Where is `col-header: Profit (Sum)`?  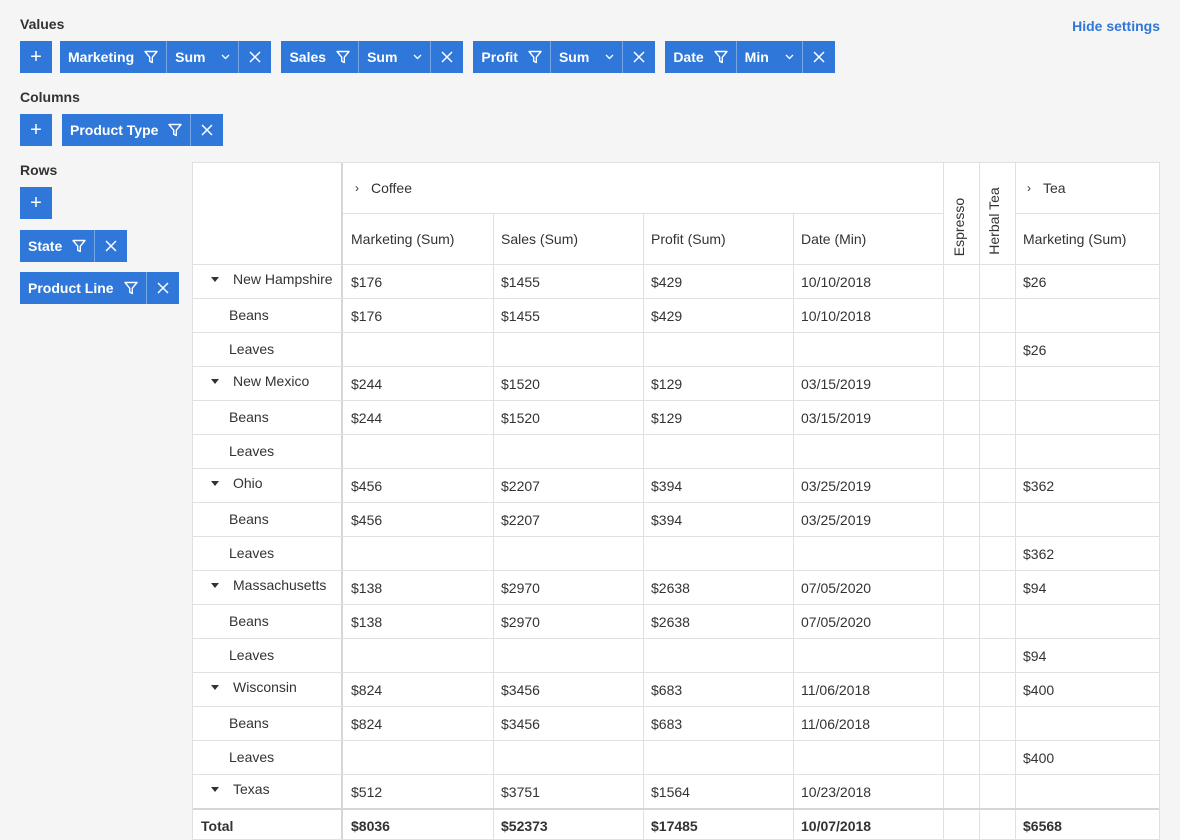 col-header: Profit (Sum) is located at coordinates (688, 238).